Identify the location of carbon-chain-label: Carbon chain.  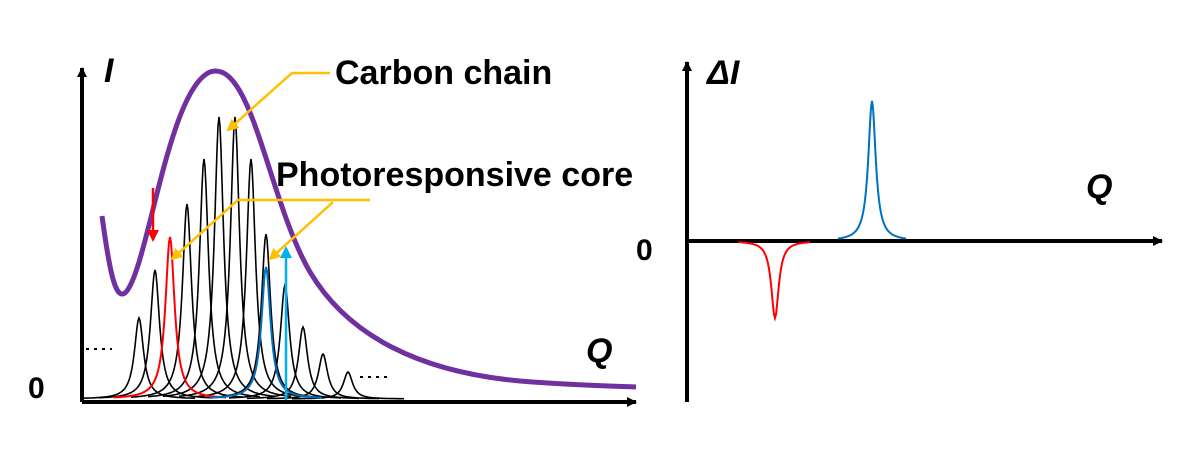
(443, 73).